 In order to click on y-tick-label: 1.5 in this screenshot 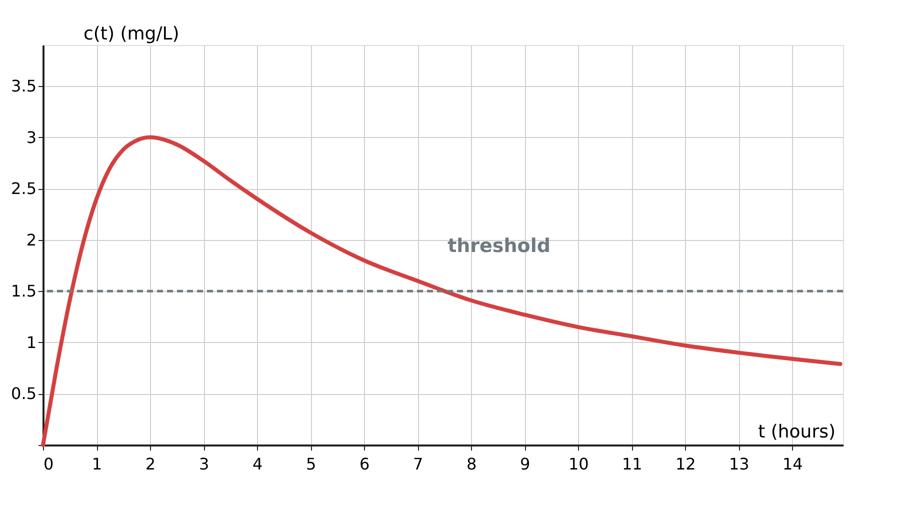, I will do `click(23, 291)`.